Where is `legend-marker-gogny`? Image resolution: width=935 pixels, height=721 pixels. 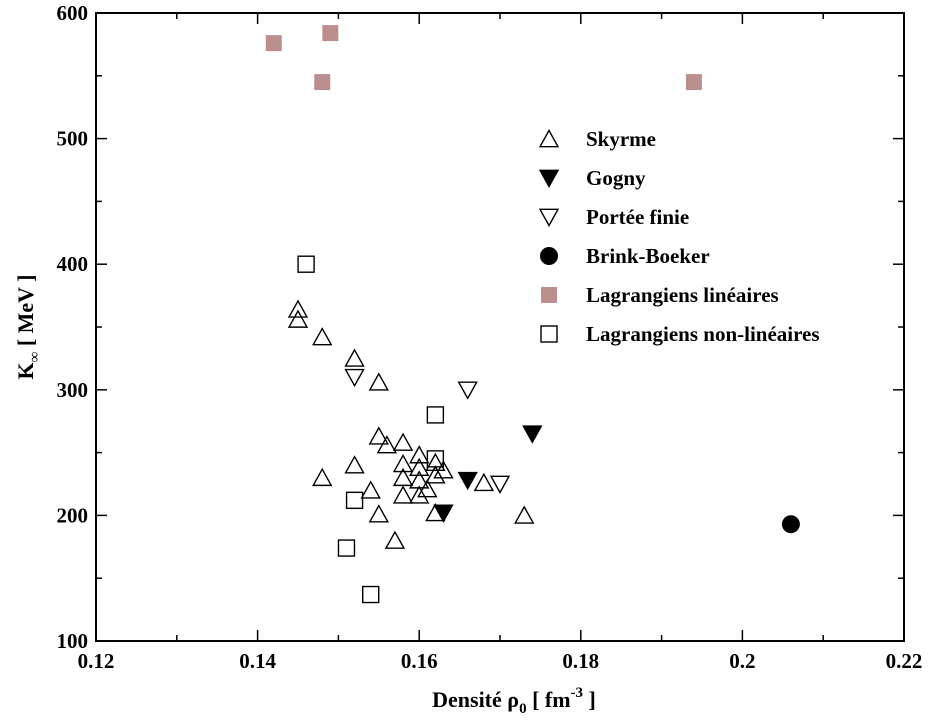 legend-marker-gogny is located at coordinates (549, 178).